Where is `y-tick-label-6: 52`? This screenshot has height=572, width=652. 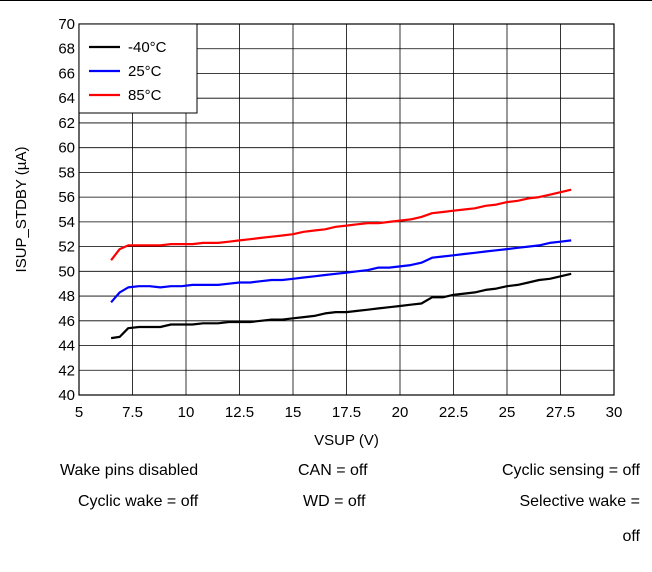
y-tick-label-6: 52 is located at coordinates (66, 247).